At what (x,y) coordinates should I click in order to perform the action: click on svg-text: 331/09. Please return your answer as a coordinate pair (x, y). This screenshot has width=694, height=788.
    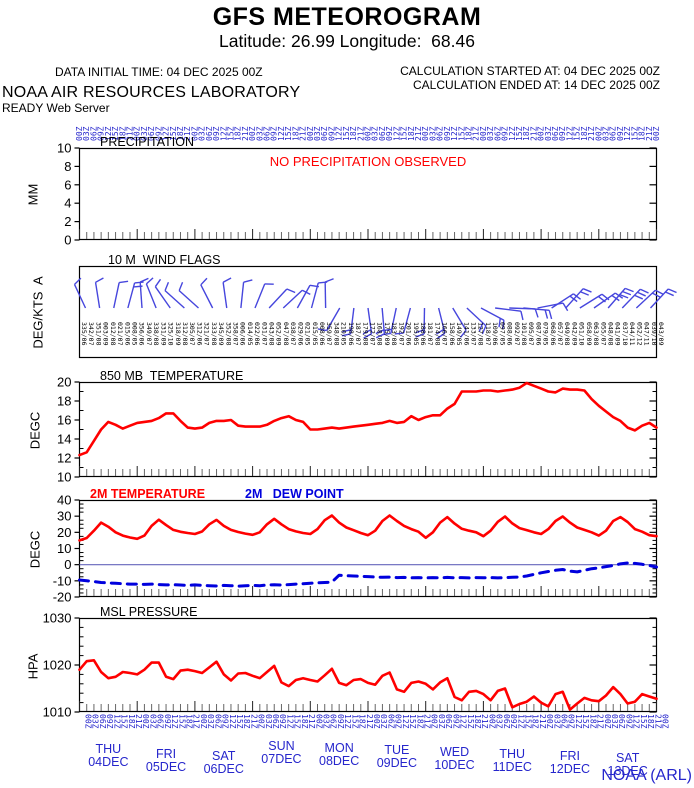
    Looking at the image, I should click on (163, 334).